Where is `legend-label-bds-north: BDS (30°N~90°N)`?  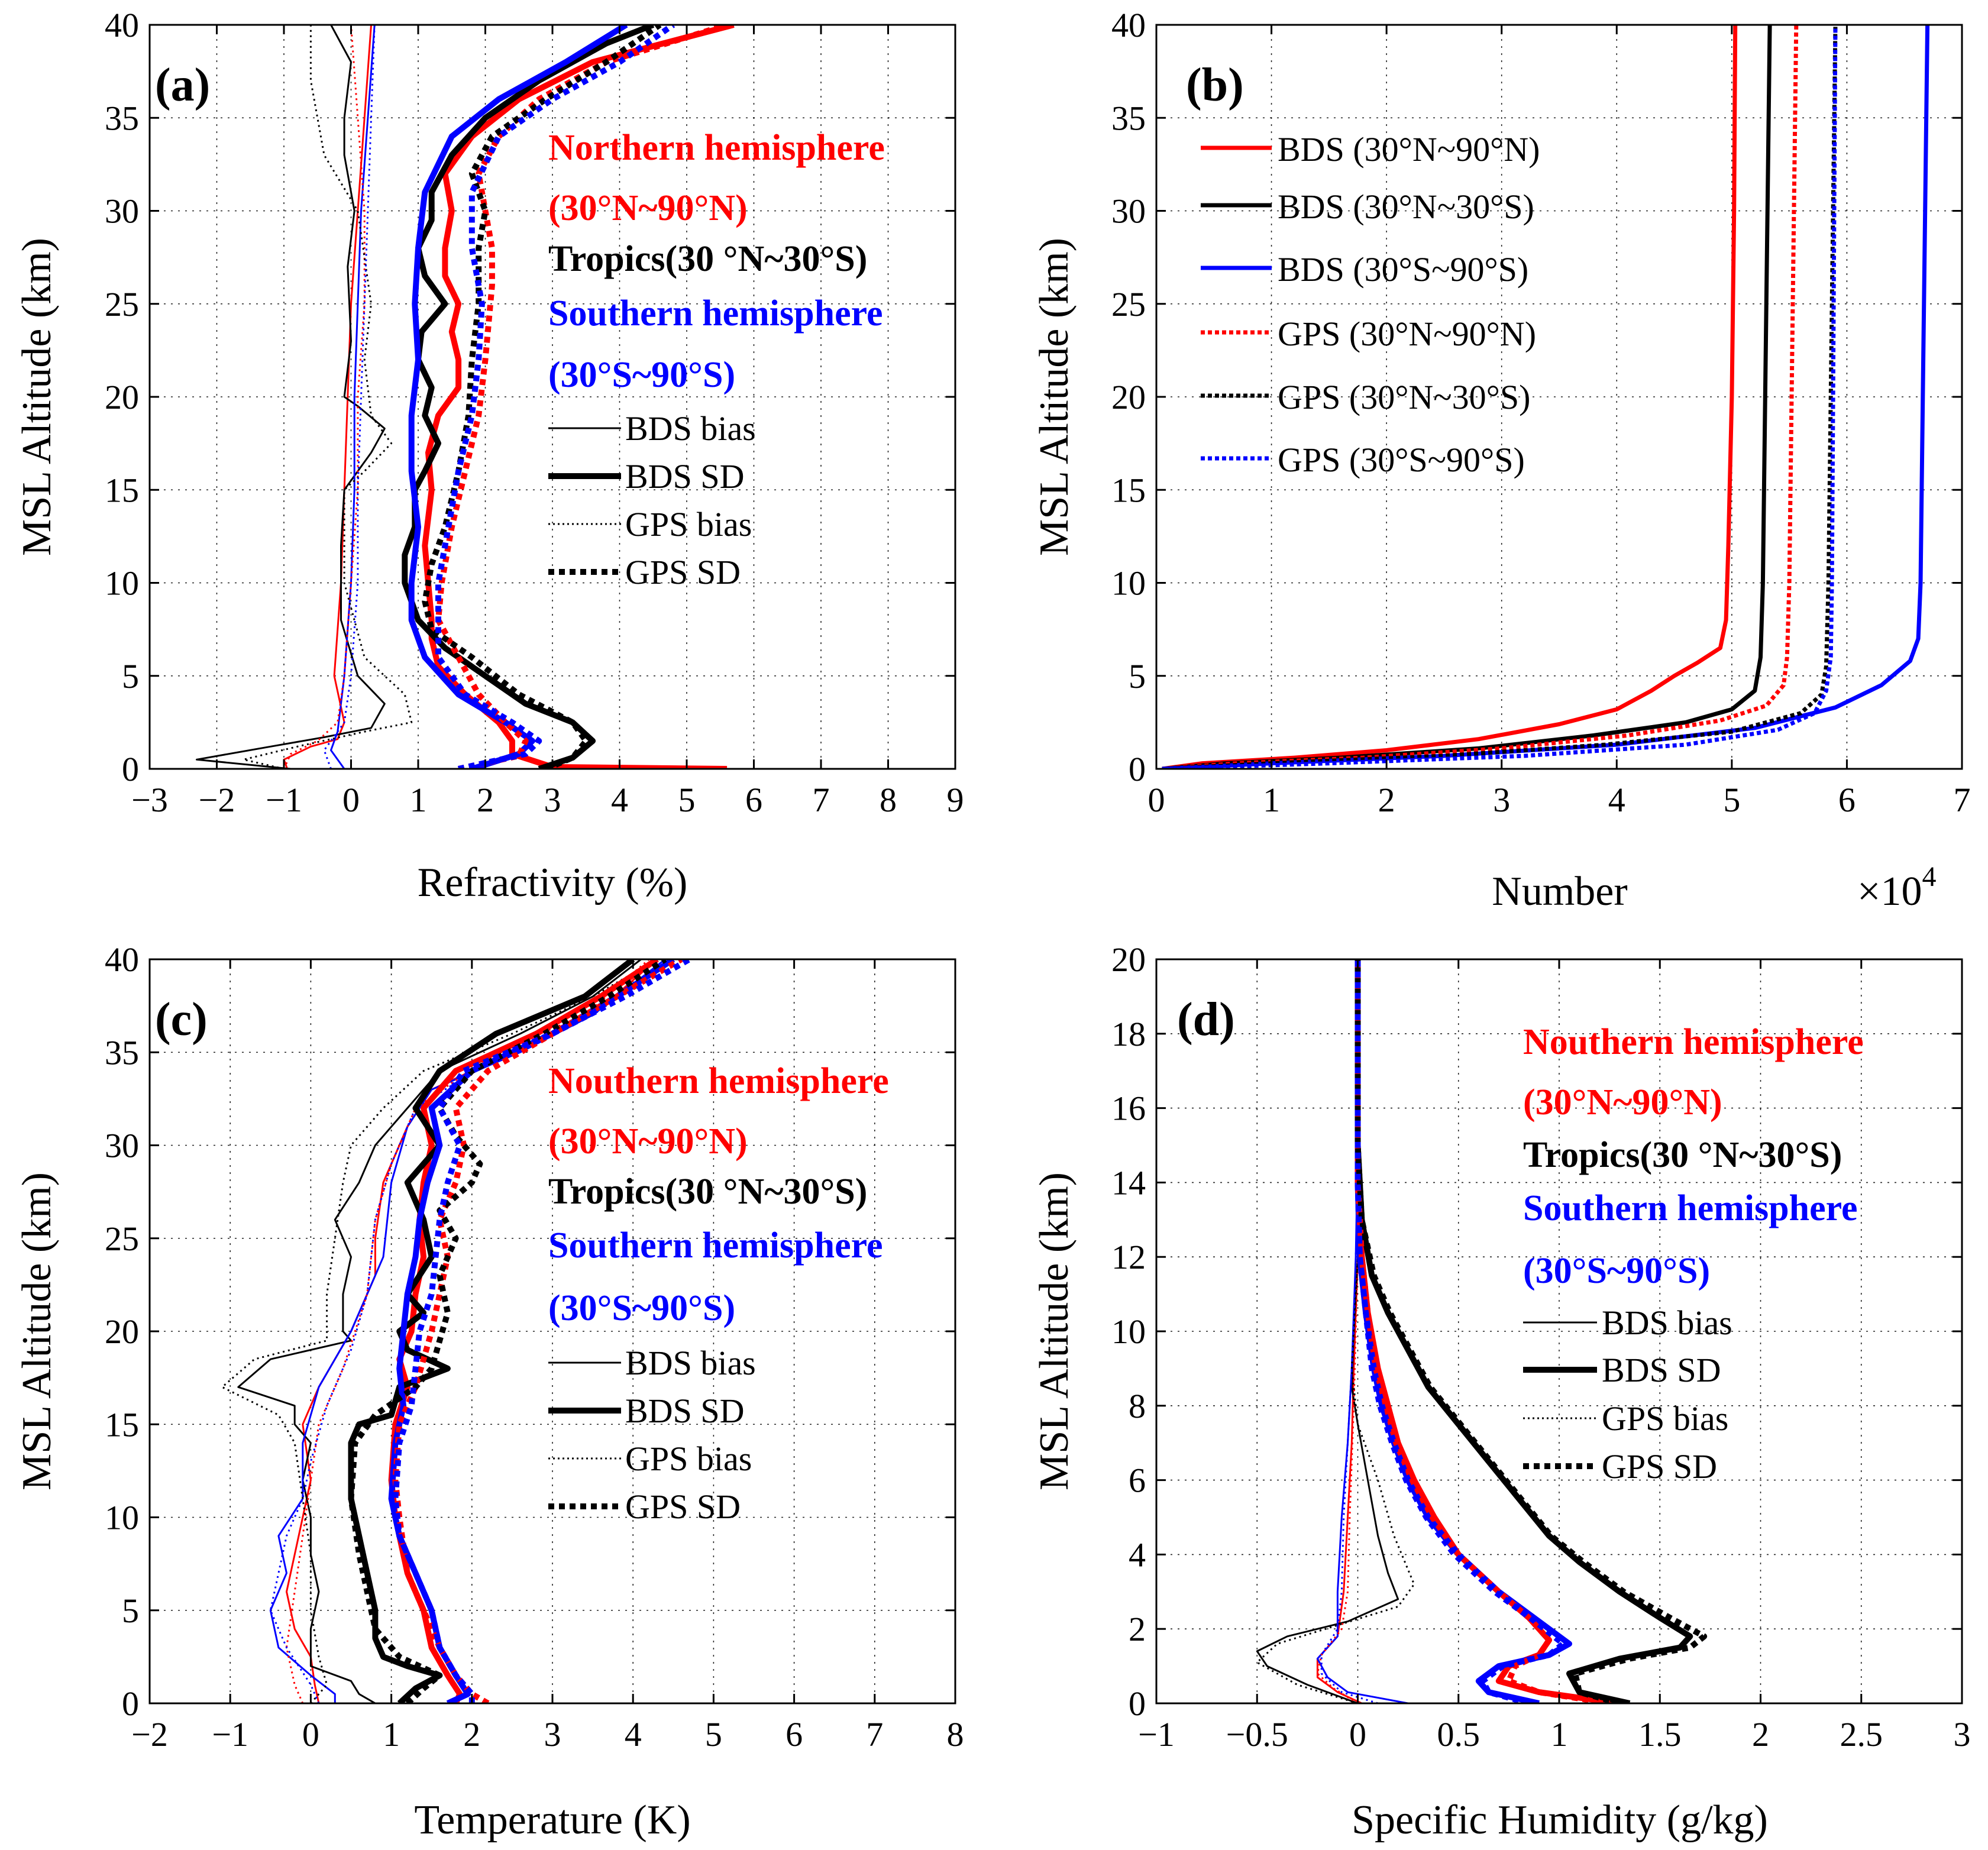
legend-label-bds-north: BDS (30°N~90°N) is located at coordinates (1409, 150).